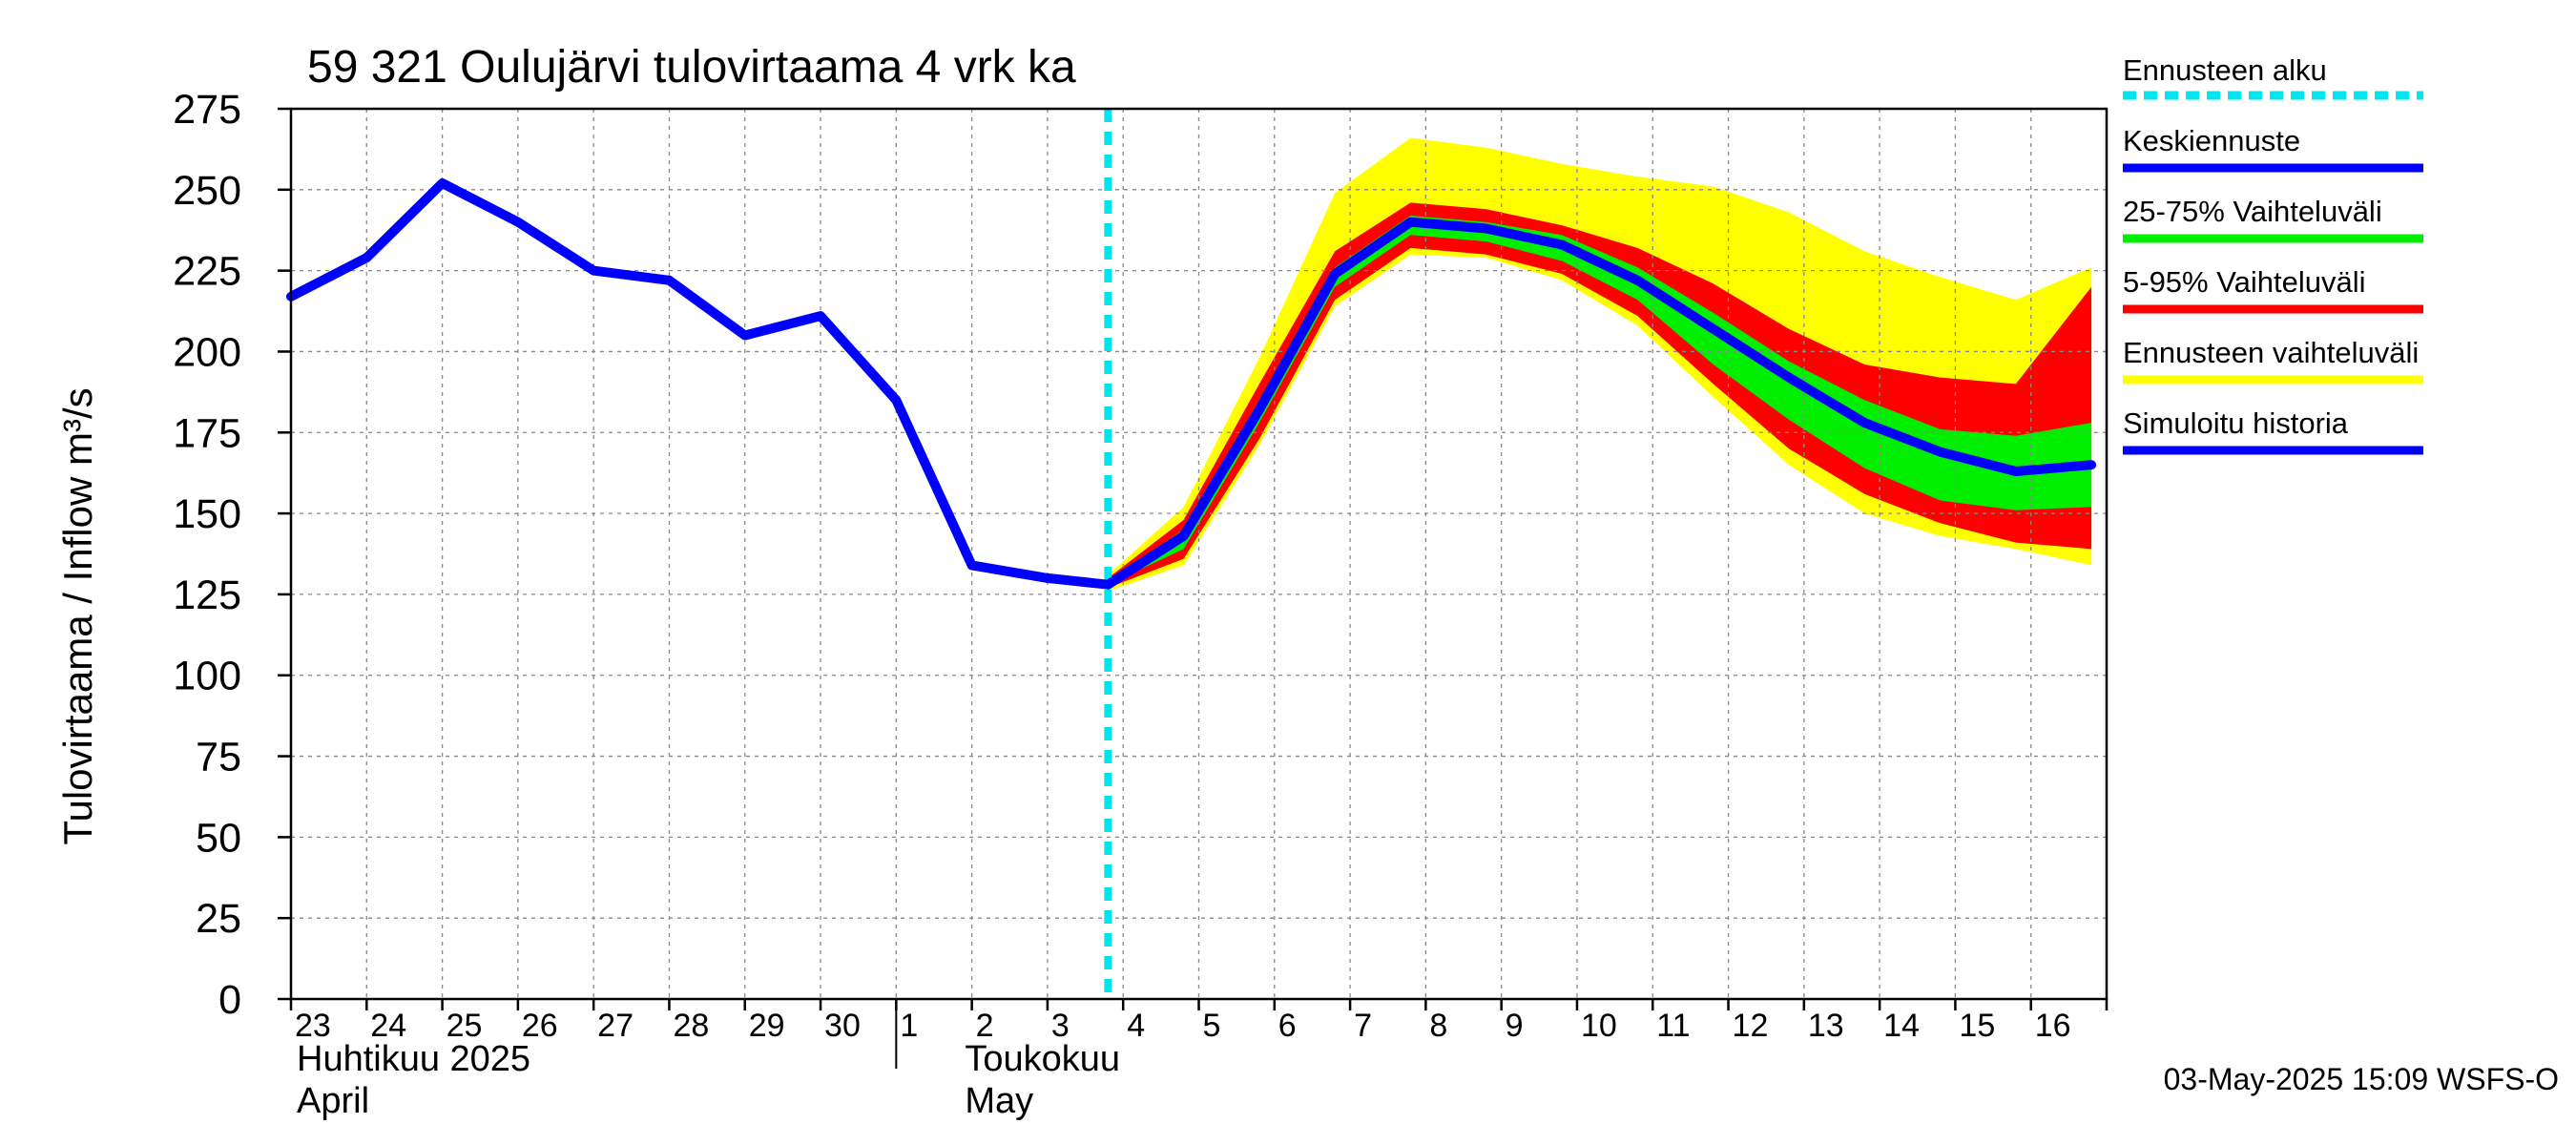  I want to click on x-tick-label: 23, so click(313, 1026).